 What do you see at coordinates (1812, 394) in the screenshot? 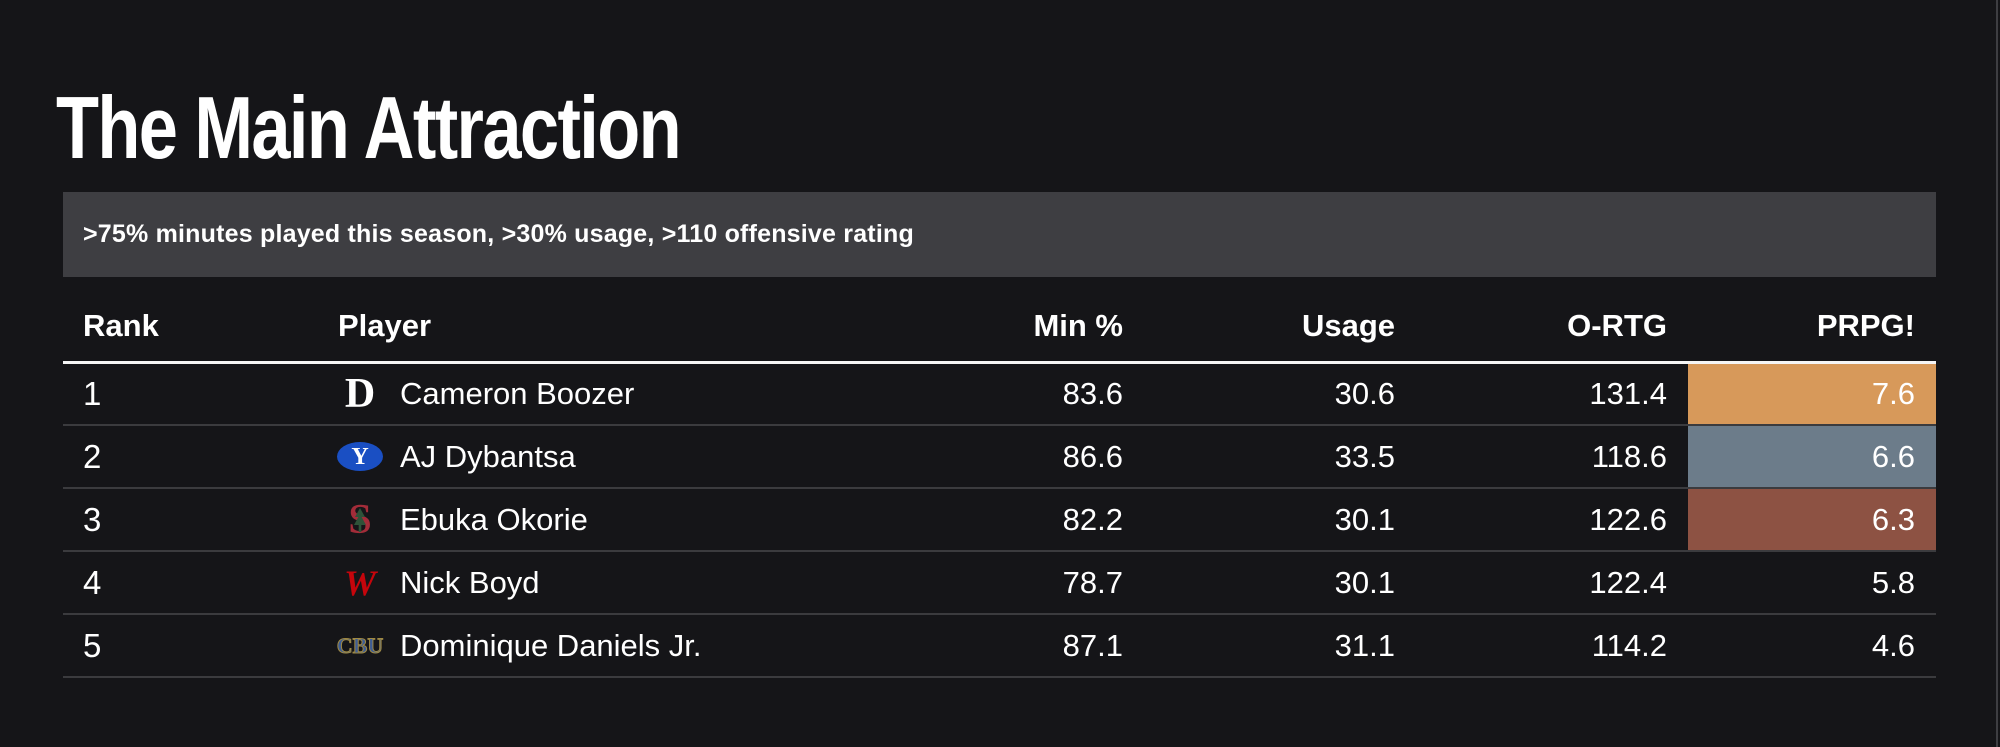
I see `prpg-cell: 7.6` at bounding box center [1812, 394].